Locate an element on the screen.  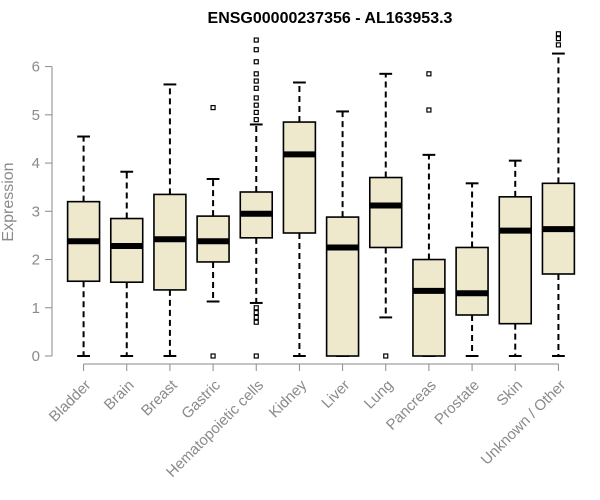
y-tick-label: 5 is located at coordinates (36, 115).